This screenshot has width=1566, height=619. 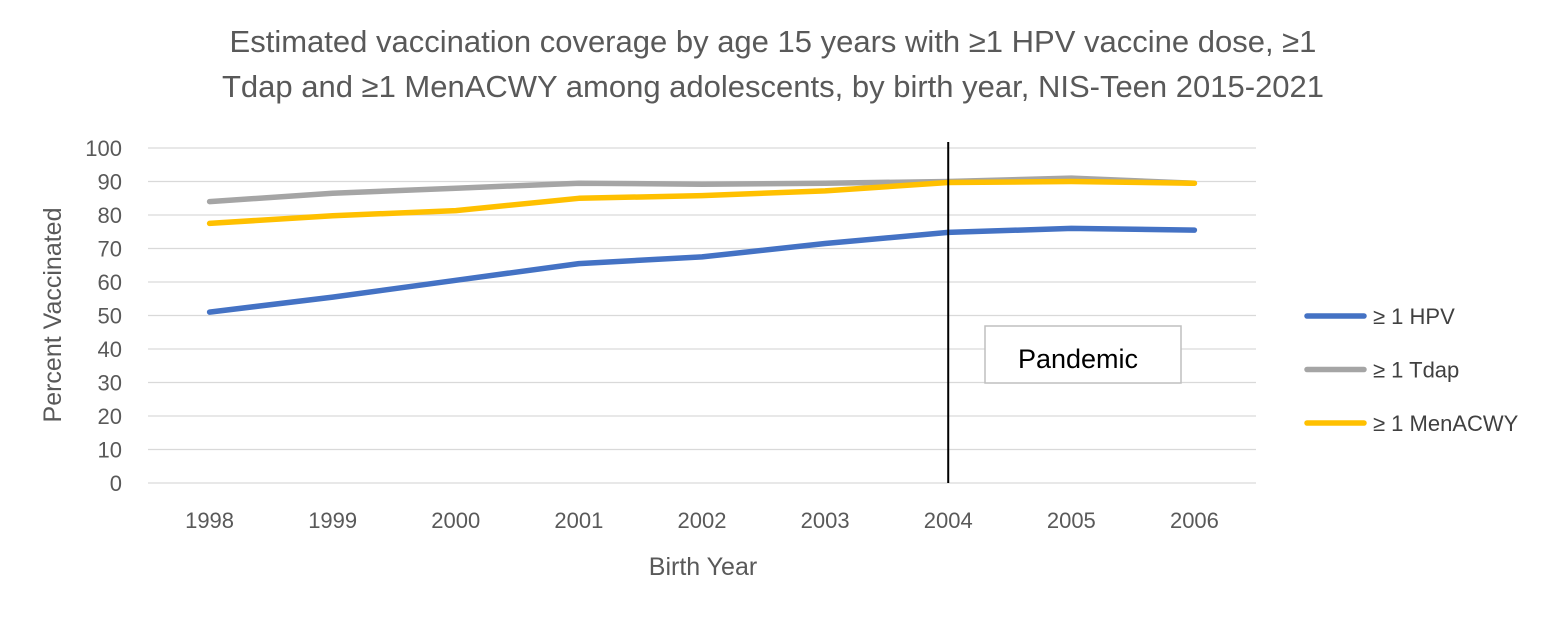 I want to click on y-tick-label: 90, so click(x=110, y=182).